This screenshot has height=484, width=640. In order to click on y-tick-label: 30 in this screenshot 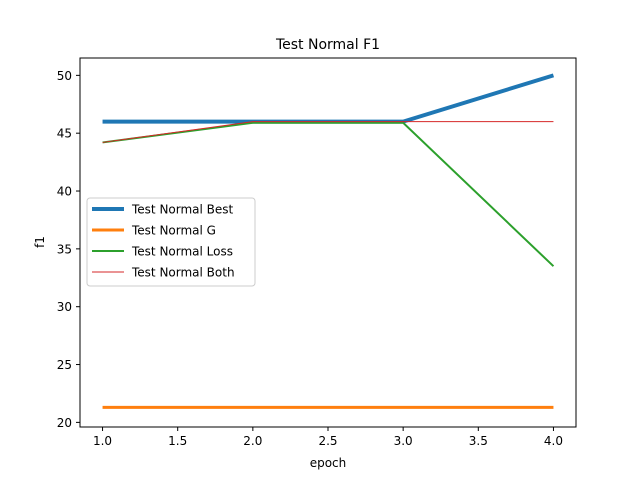, I will do `click(64, 307)`.